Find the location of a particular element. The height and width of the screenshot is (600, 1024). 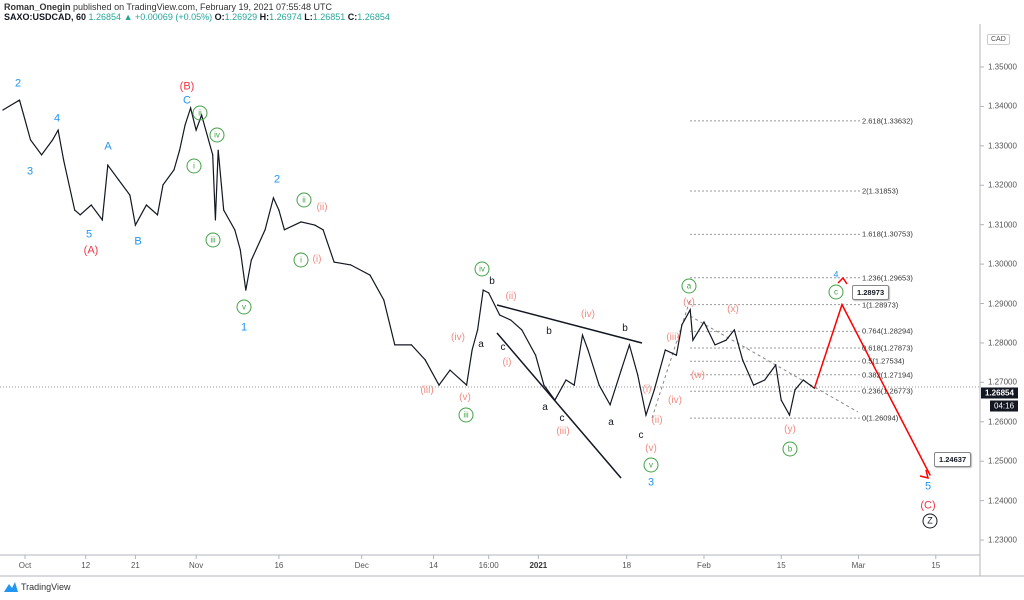

trendline-lower is located at coordinates (559, 405).